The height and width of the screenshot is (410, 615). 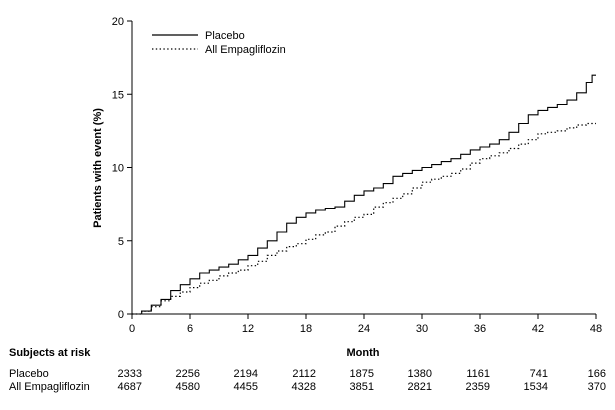 I want to click on y-tick-label: 15, so click(x=118, y=95).